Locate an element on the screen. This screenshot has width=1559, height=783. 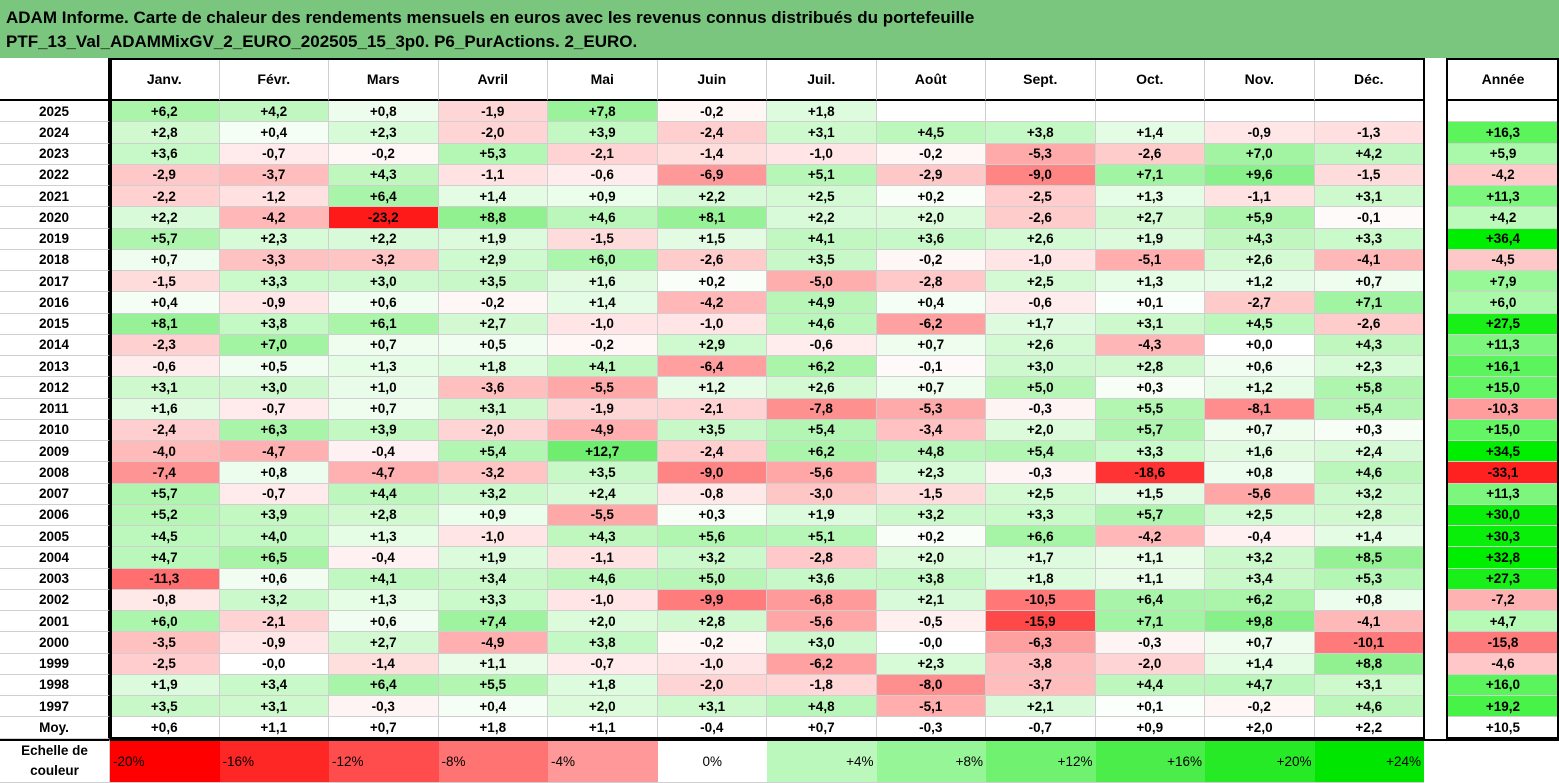
heatmap-cell: -1,1 is located at coordinates (603, 558).